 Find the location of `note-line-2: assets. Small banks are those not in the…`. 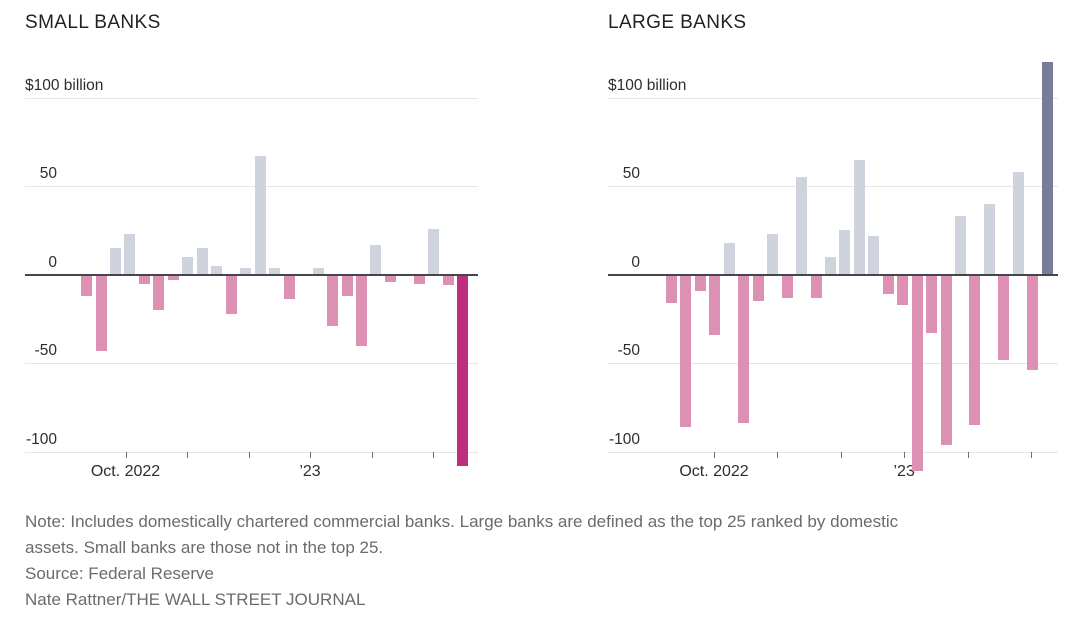

note-line-2: assets. Small banks are those not in the… is located at coordinates (204, 547).